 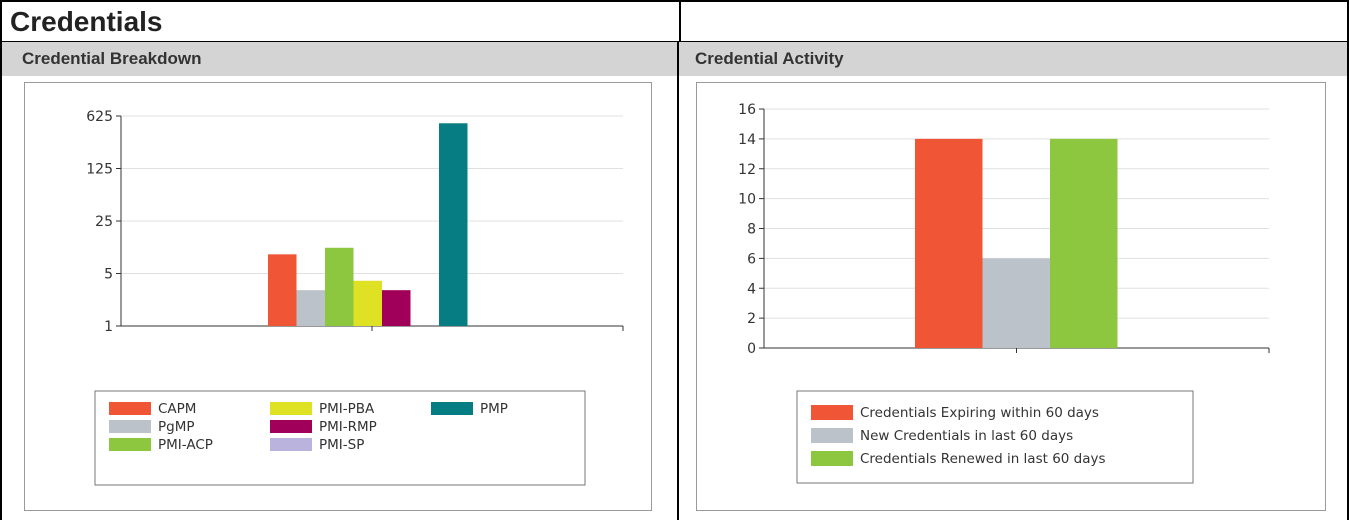 What do you see at coordinates (751, 259) in the screenshot?
I see `y-tick-label: 6` at bounding box center [751, 259].